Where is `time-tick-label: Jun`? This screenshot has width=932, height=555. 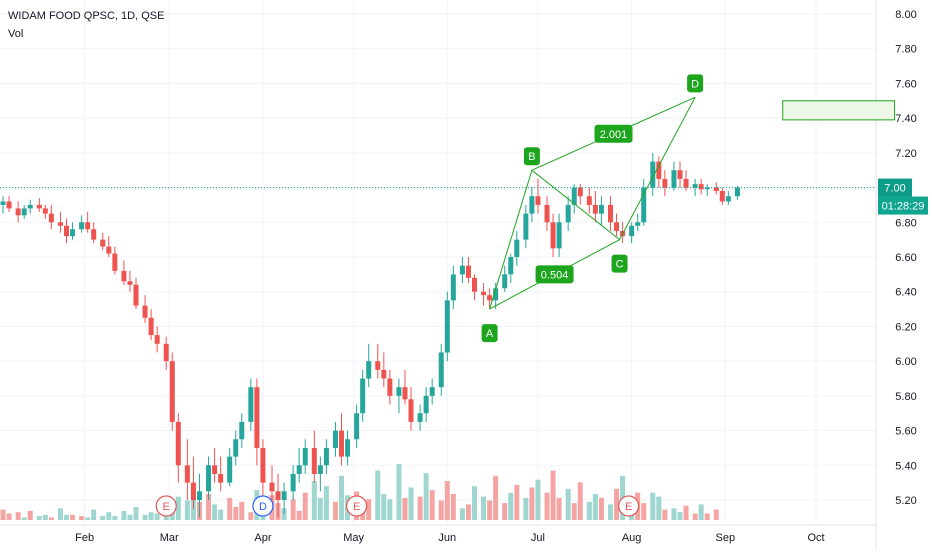
time-tick-label: Jun is located at coordinates (447, 538).